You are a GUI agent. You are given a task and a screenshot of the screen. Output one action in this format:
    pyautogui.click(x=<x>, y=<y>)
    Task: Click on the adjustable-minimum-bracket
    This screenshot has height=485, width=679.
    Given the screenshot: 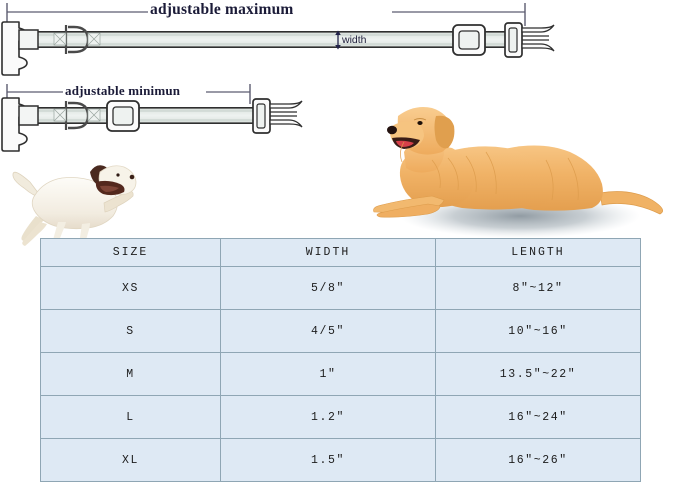 What is the action you would take?
    pyautogui.click(x=128, y=94)
    